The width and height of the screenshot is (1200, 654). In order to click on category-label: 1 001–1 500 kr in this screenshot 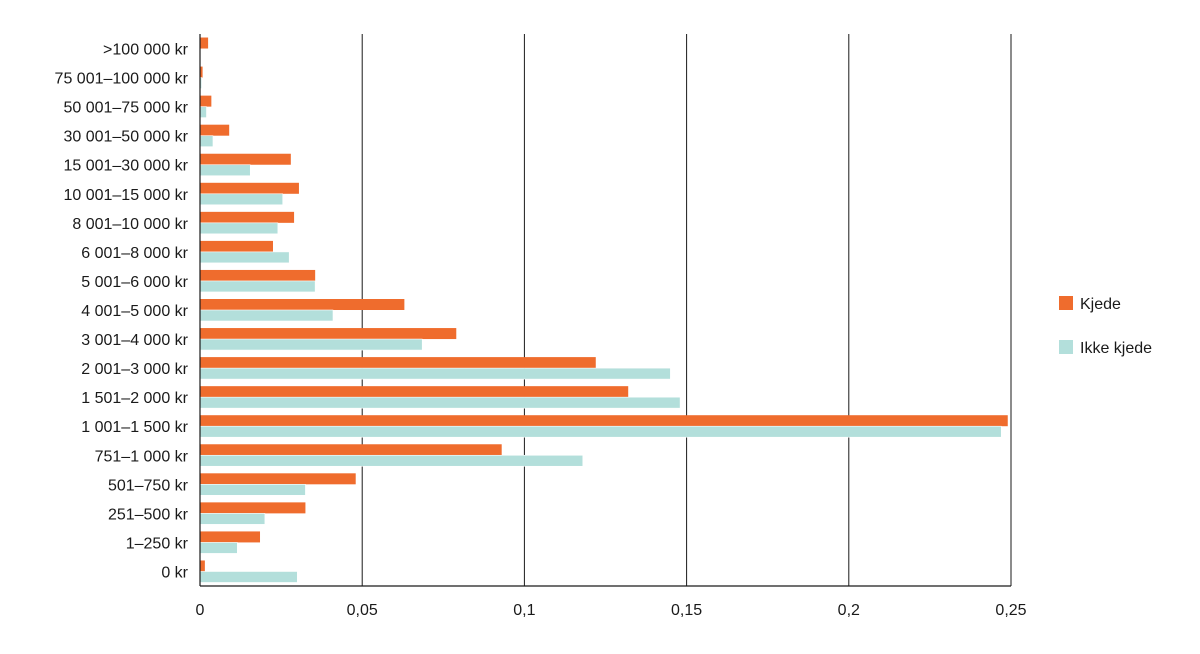, I will do `click(134, 427)`.